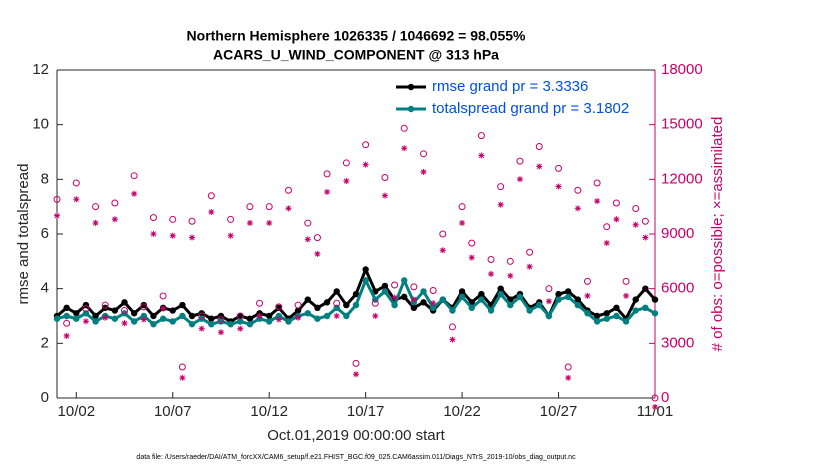 Image resolution: width=830 pixels, height=470 pixels. What do you see at coordinates (45, 288) in the screenshot?
I see `y-tick-label: 4` at bounding box center [45, 288].